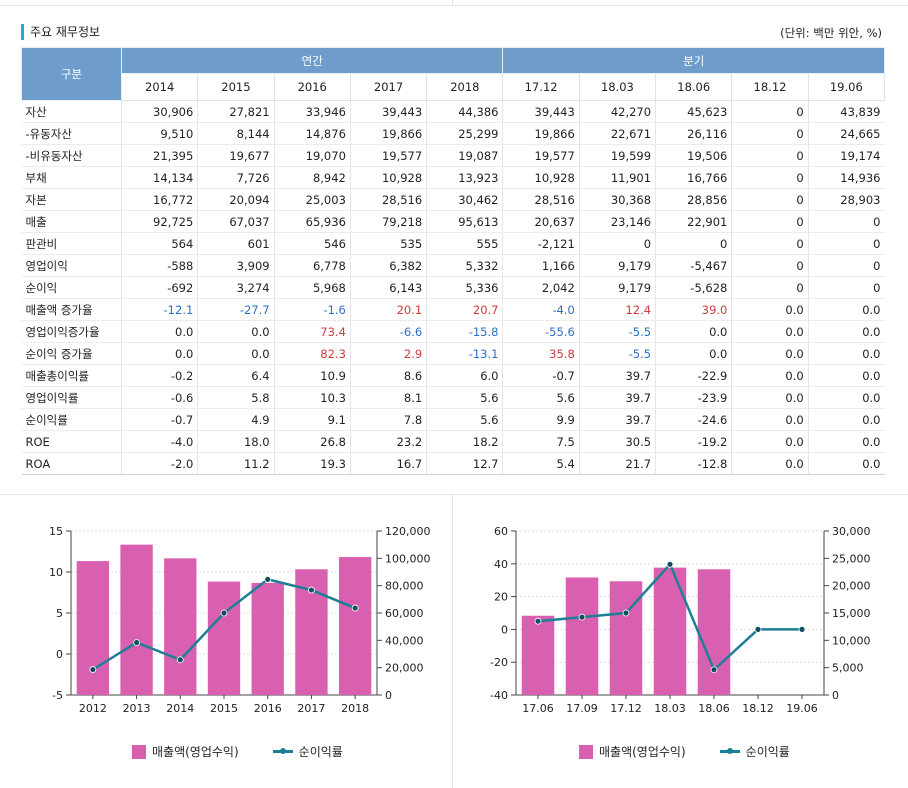 This screenshot has width=908, height=788. What do you see at coordinates (71, 243) in the screenshot?
I see `row-label: 판관비` at bounding box center [71, 243].